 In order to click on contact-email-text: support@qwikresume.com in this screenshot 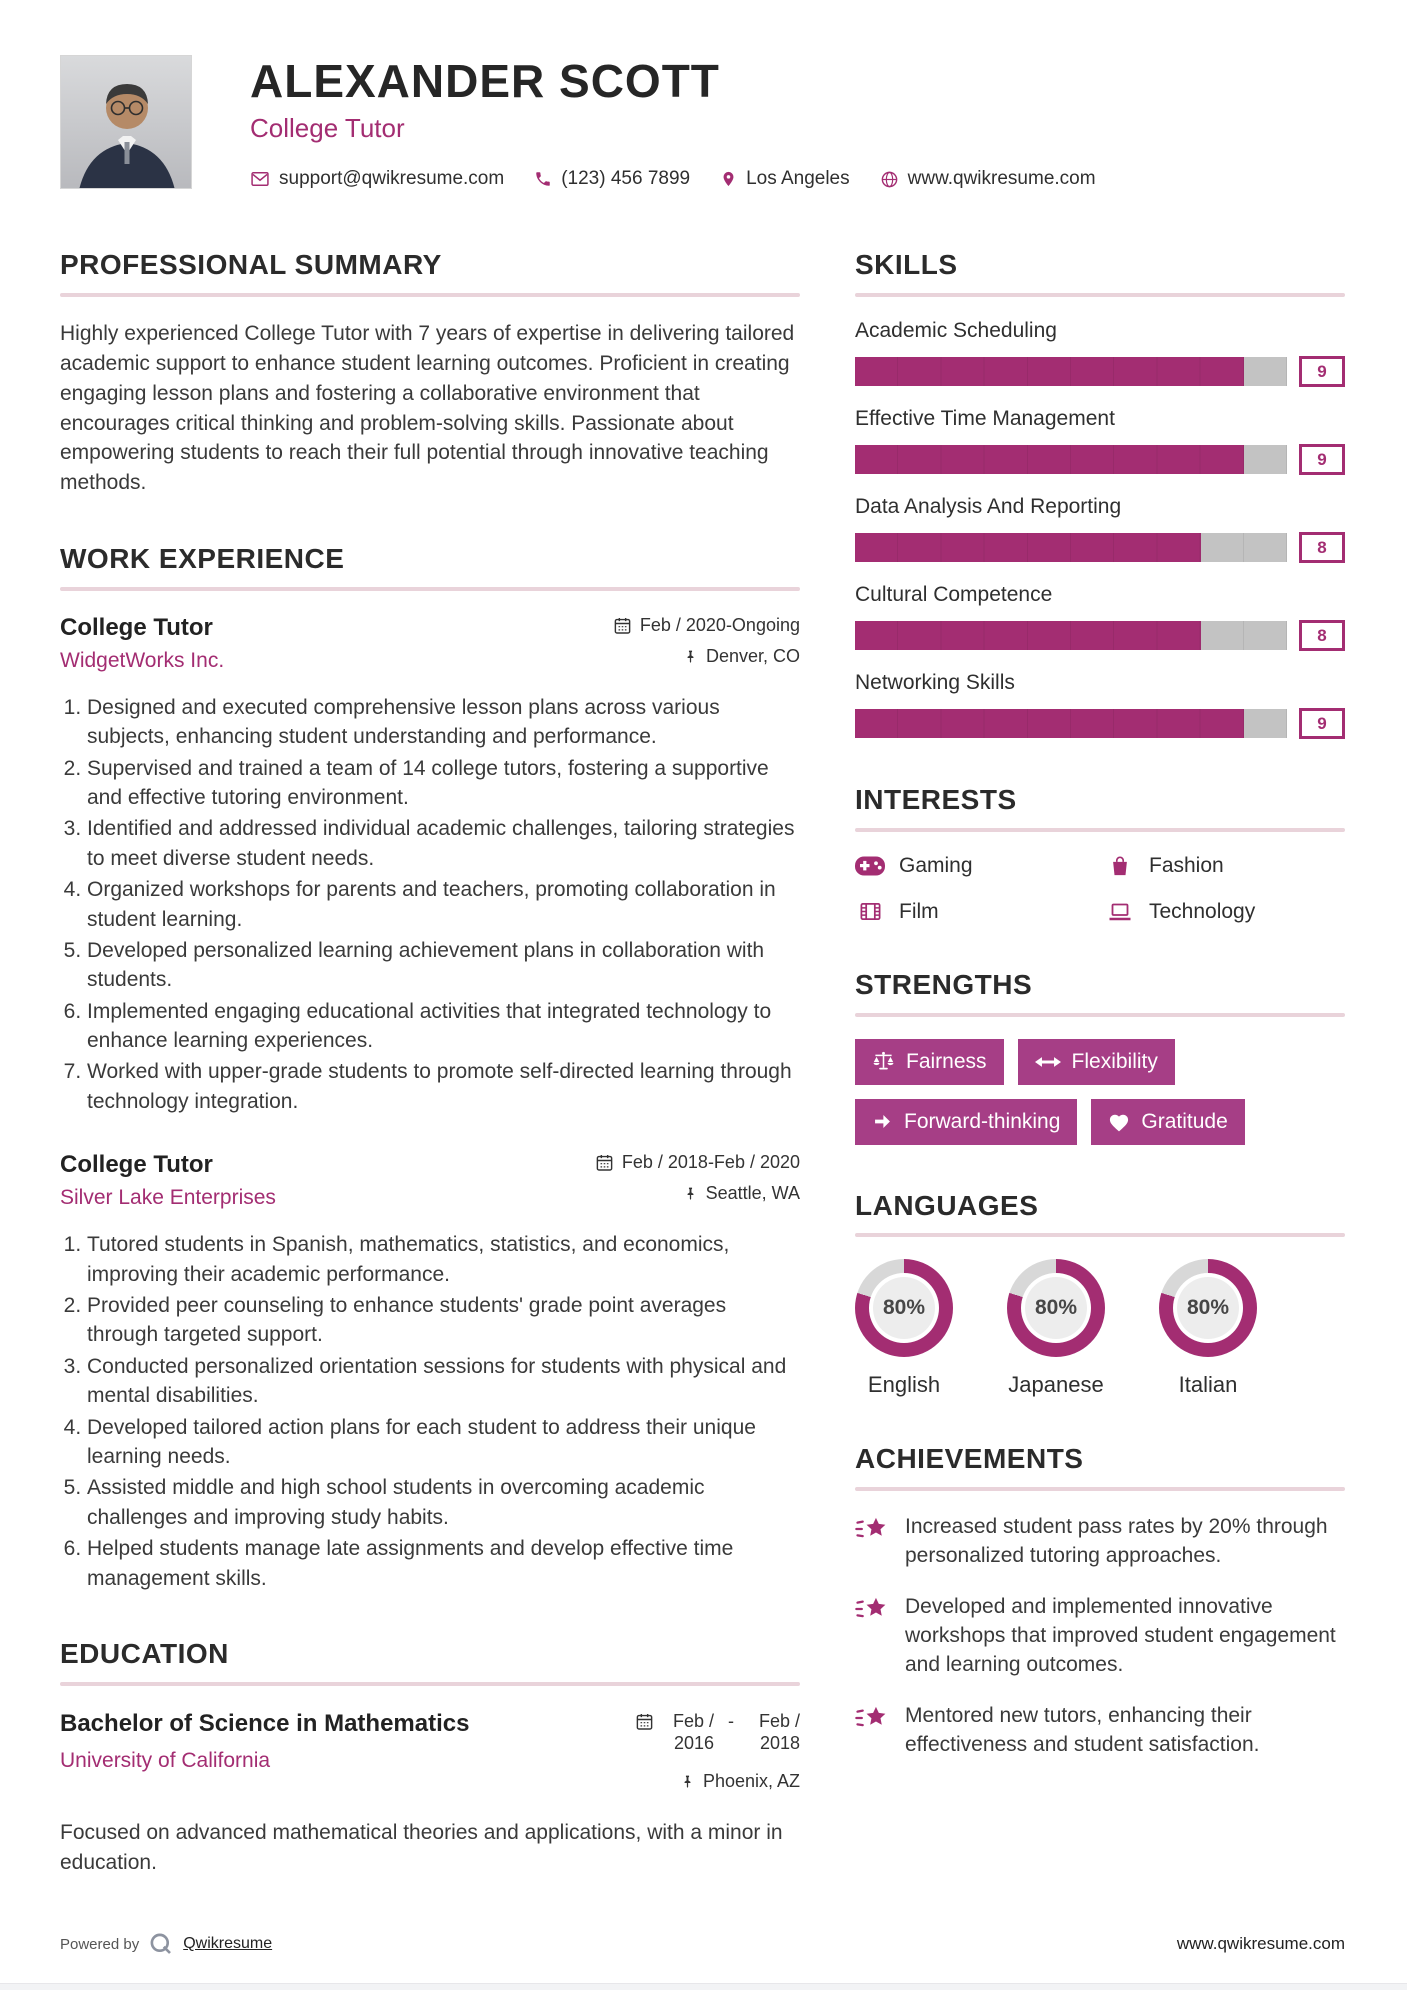, I will do `click(392, 179)`.